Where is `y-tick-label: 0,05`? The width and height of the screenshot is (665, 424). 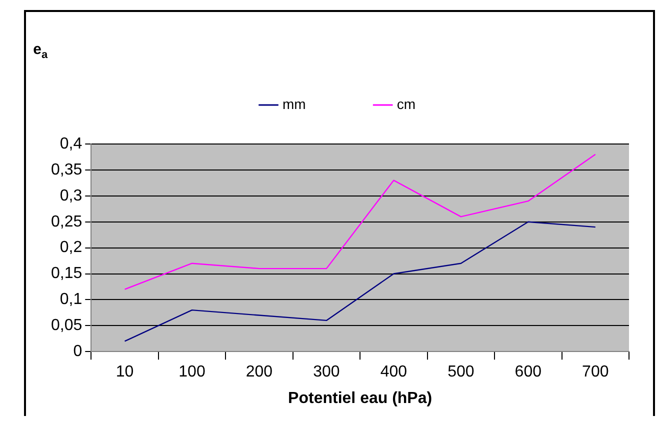
y-tick-label: 0,05 is located at coordinates (66, 325).